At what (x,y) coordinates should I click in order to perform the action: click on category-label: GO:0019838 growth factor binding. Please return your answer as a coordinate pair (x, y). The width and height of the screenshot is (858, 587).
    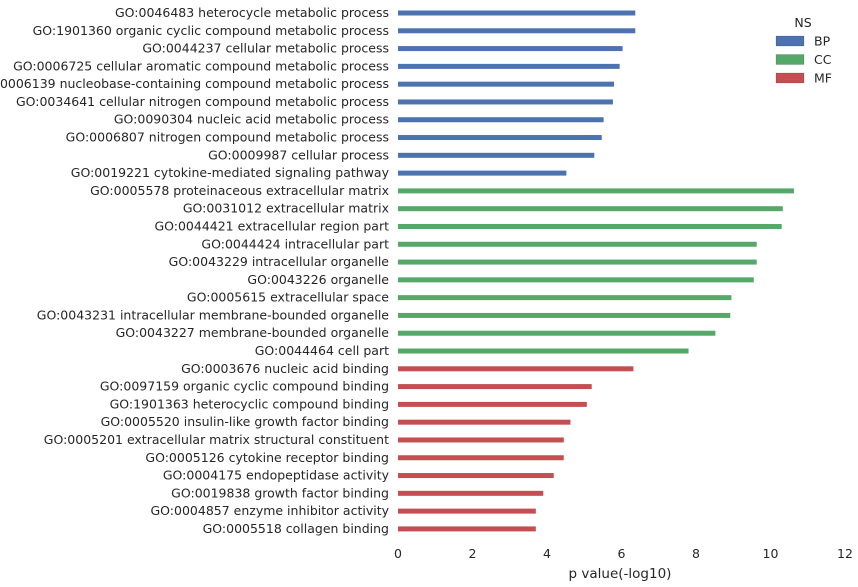
    Looking at the image, I should click on (280, 492).